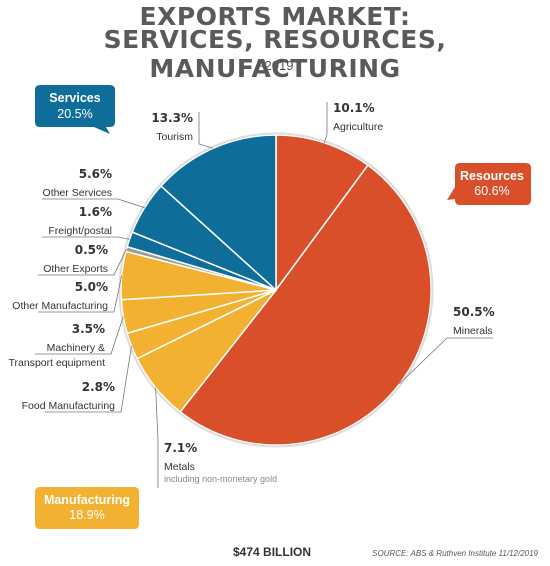 The height and width of the screenshot is (566, 550). Describe the element at coordinates (80, 231) in the screenshot. I see `slice-label-freight-postal: Freight/postal` at that location.